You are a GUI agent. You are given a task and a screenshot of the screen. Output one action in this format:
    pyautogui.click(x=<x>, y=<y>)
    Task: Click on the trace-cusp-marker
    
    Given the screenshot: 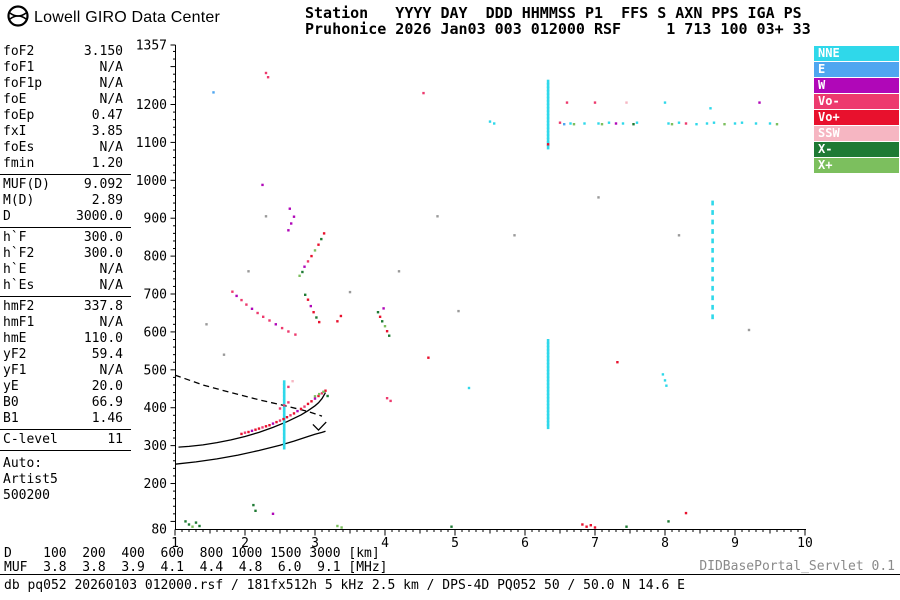 What is the action you would take?
    pyautogui.click(x=319, y=426)
    